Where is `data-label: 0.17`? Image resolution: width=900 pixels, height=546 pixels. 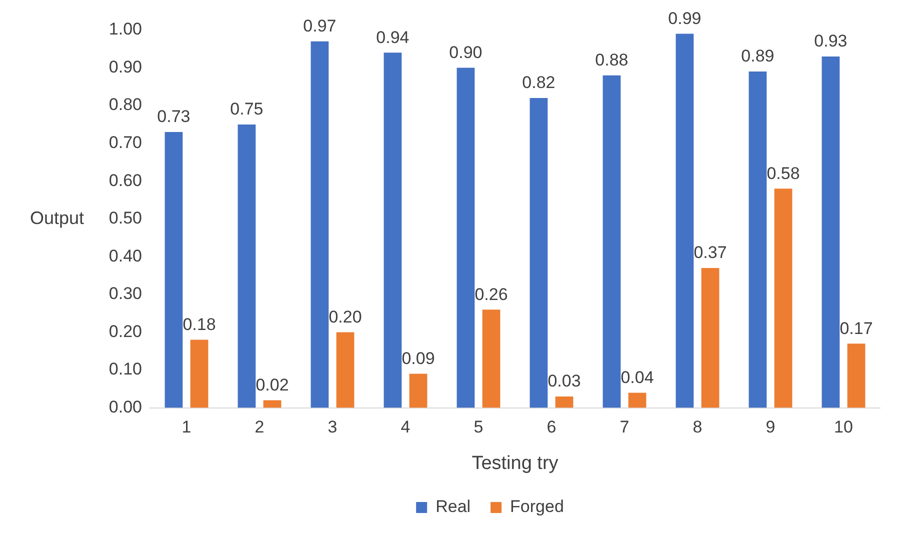
data-label: 0.17 is located at coordinates (856, 328).